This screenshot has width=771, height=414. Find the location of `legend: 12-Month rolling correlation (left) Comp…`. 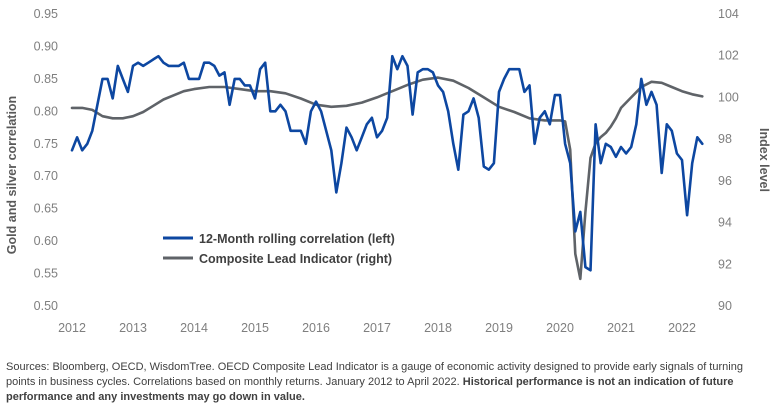

legend: 12-Month rolling correlation (left) Comp… is located at coordinates (279, 249).